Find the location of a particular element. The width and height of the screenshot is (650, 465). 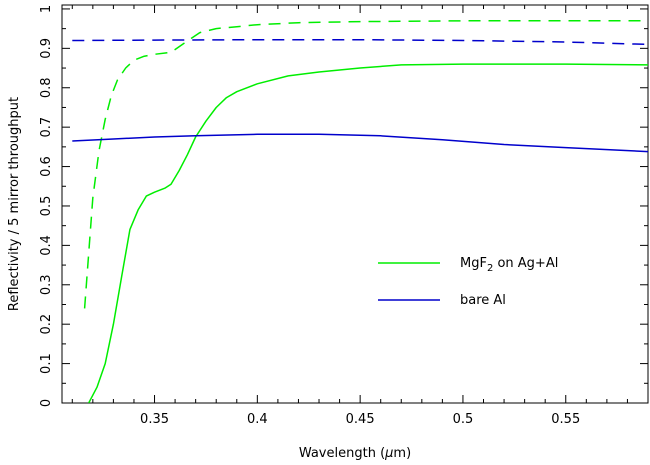

legend-item-bare-al: bare Al is located at coordinates (442, 300).